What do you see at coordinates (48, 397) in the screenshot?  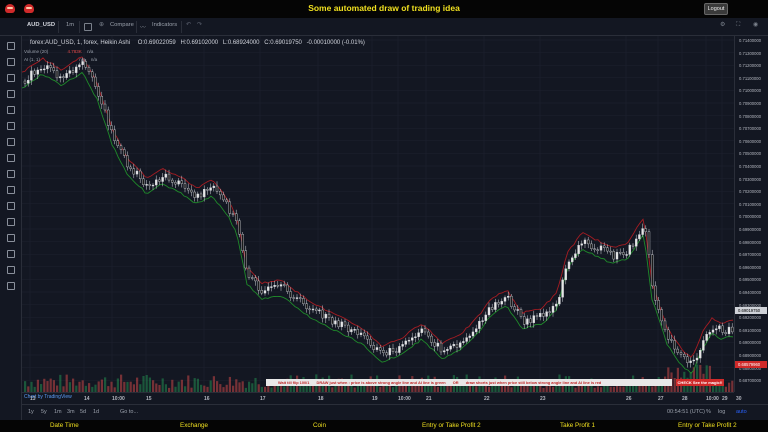 I see `watermark: Chart by TradingView` at bounding box center [48, 397].